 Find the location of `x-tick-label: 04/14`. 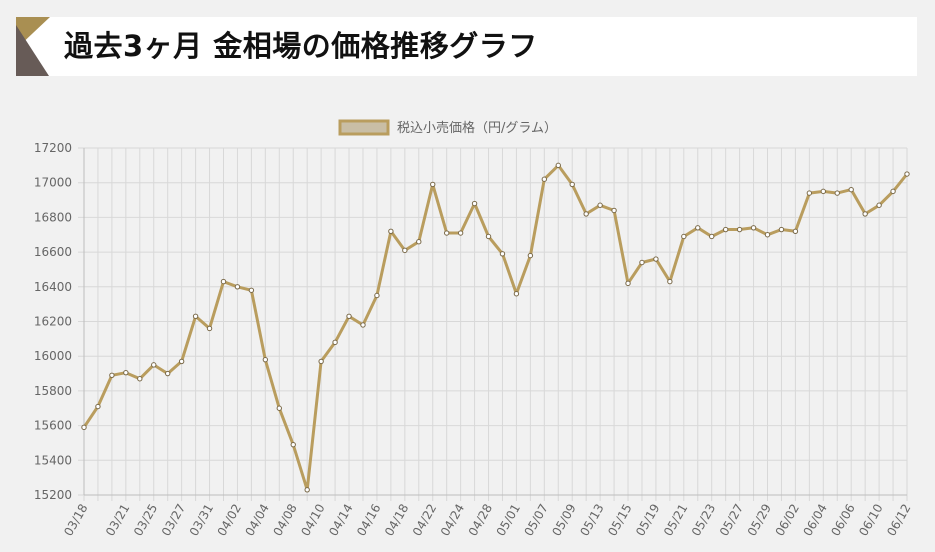

x-tick-label: 04/14 is located at coordinates (340, 520).